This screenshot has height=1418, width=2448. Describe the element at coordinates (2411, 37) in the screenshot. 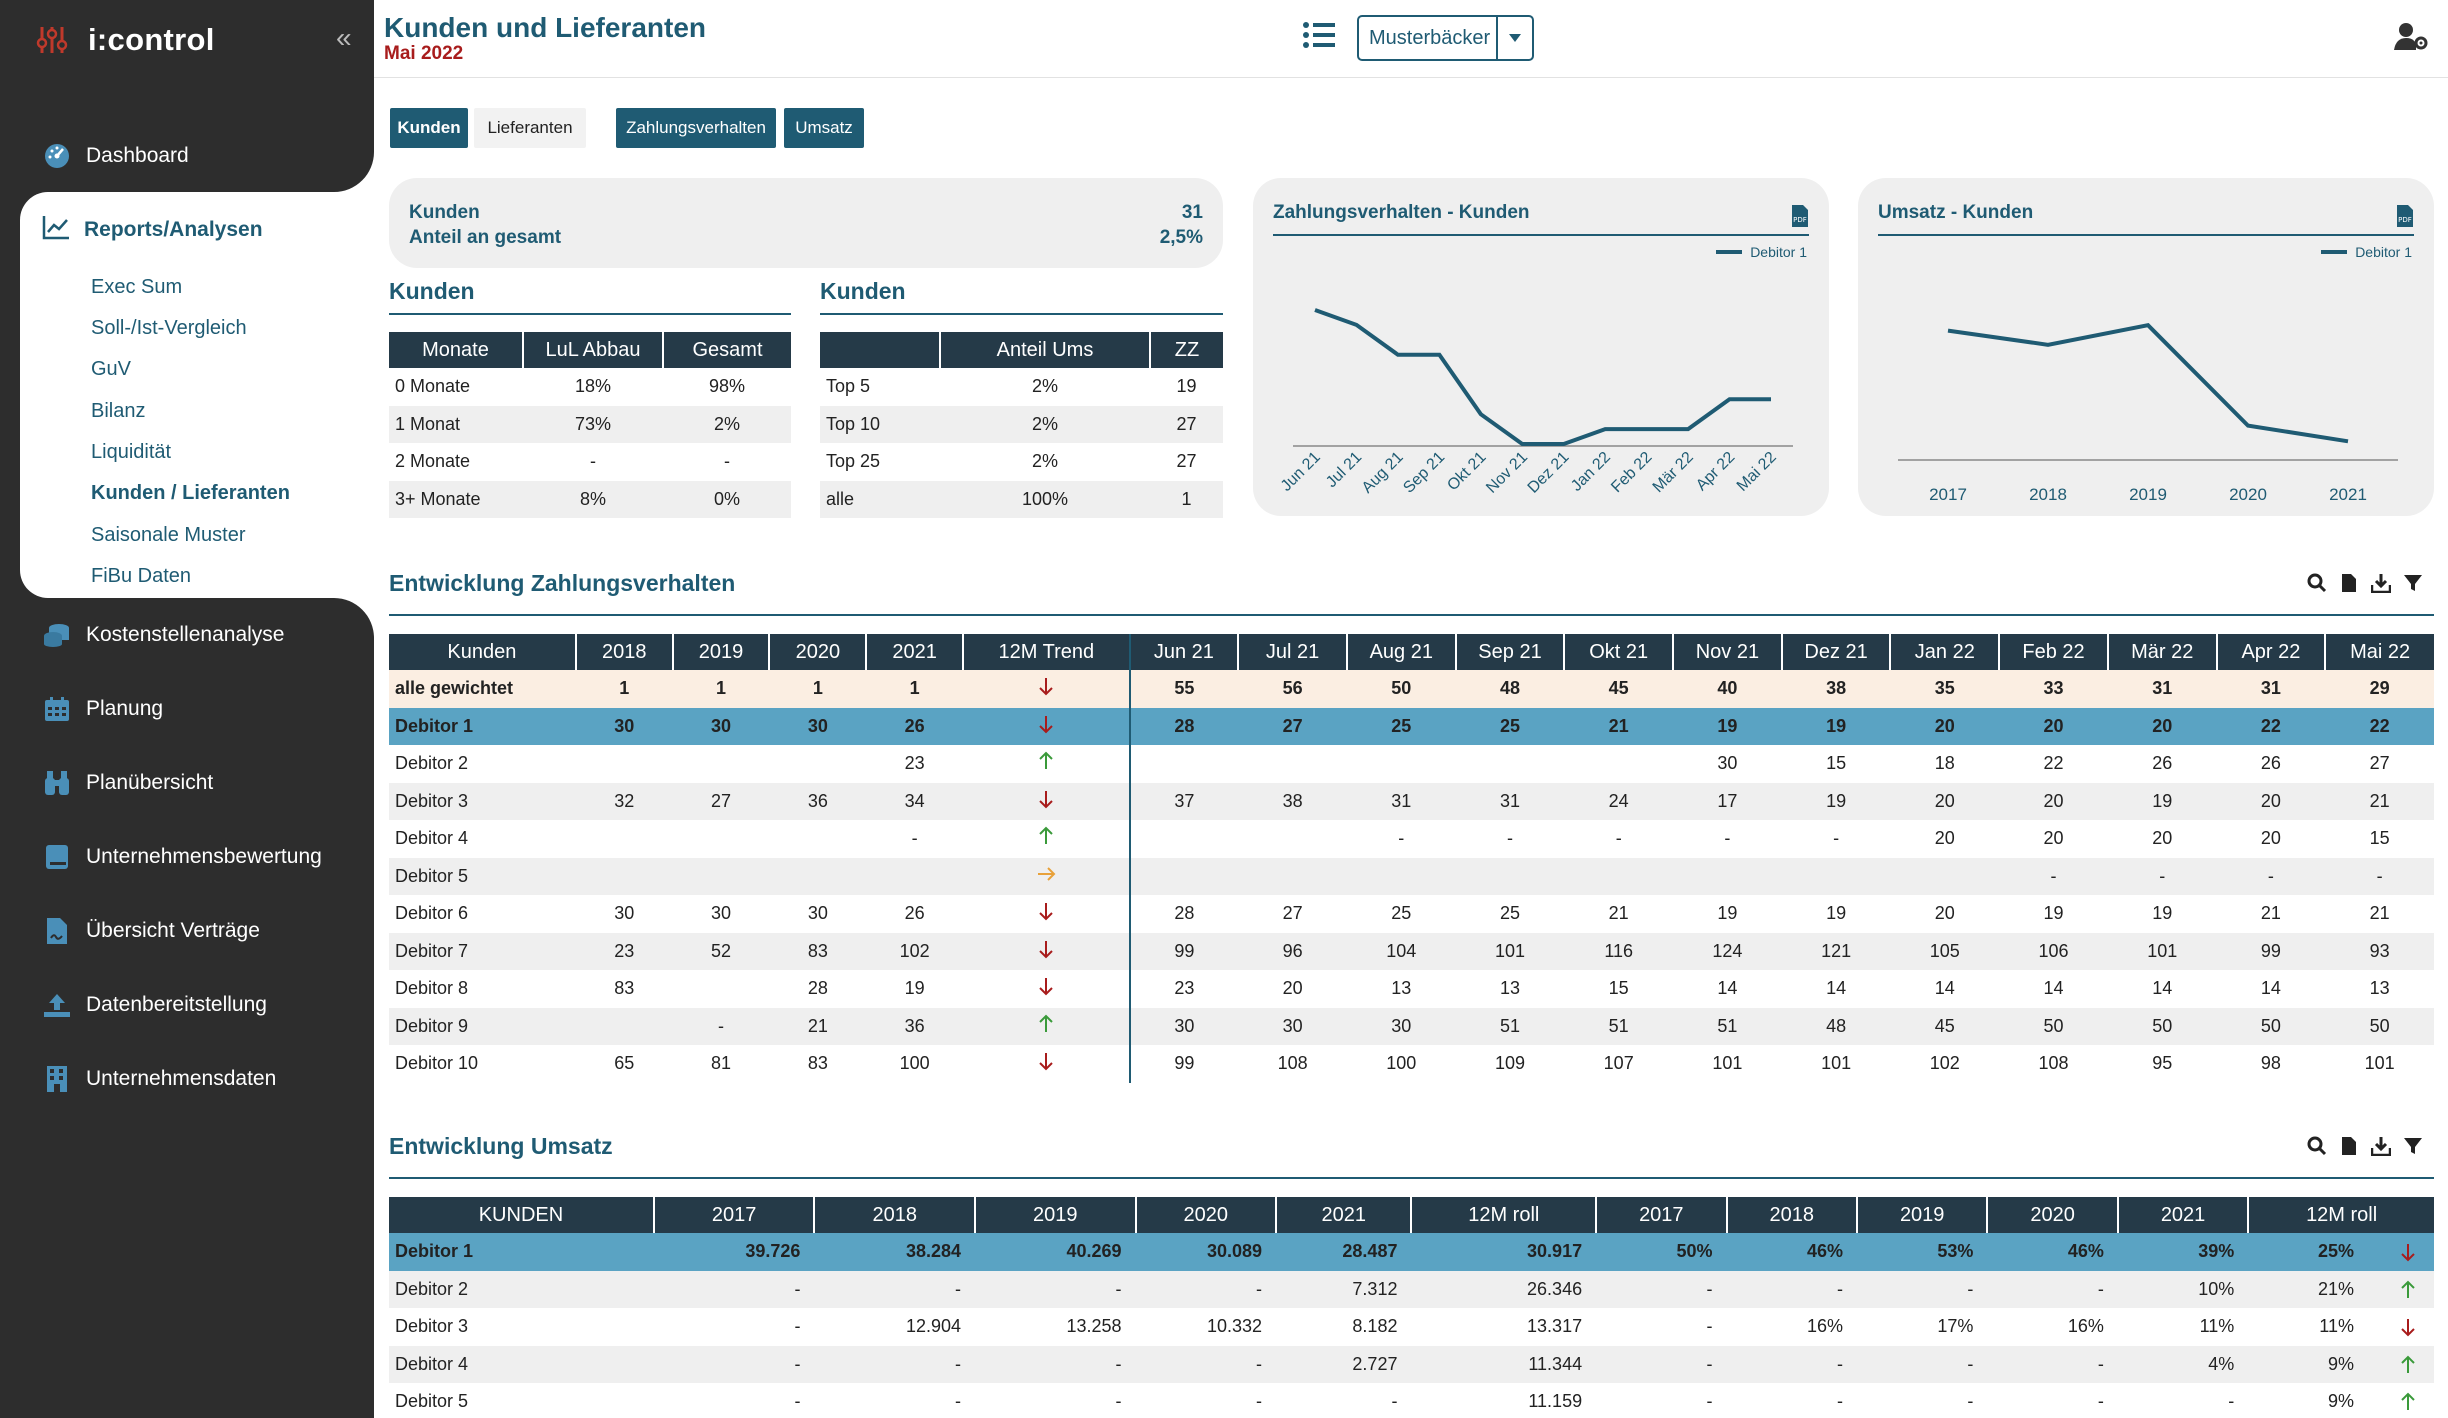

I see `user-settings-icon` at that location.